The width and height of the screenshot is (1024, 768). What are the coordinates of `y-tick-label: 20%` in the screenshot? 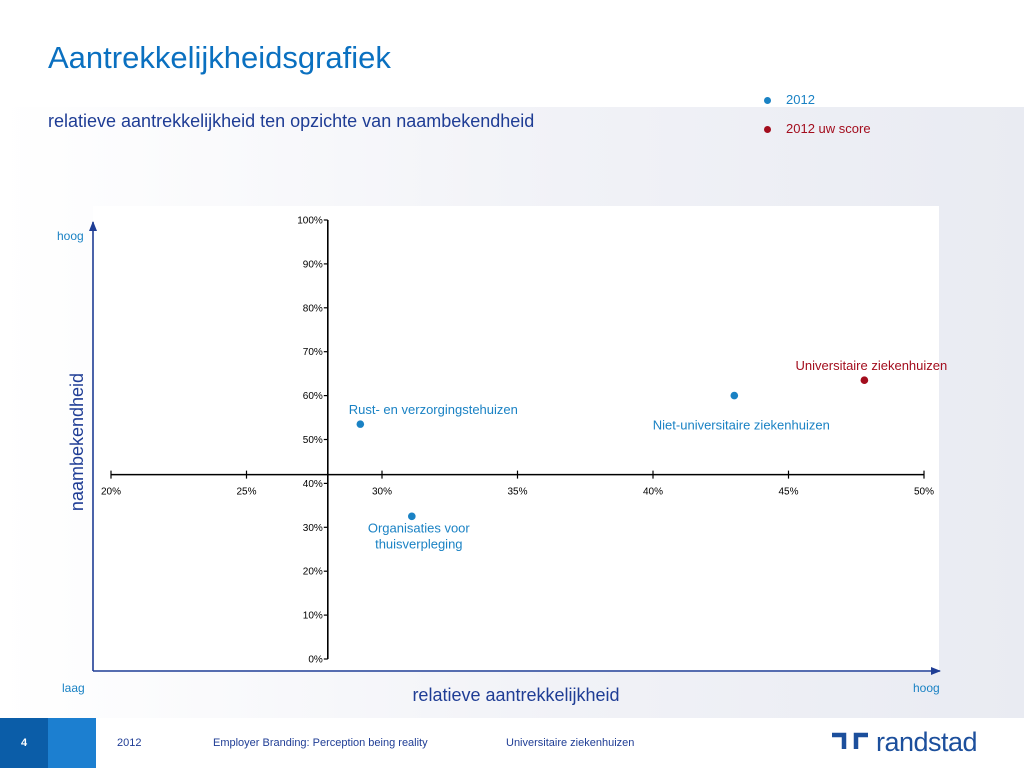 It's located at (313, 572).